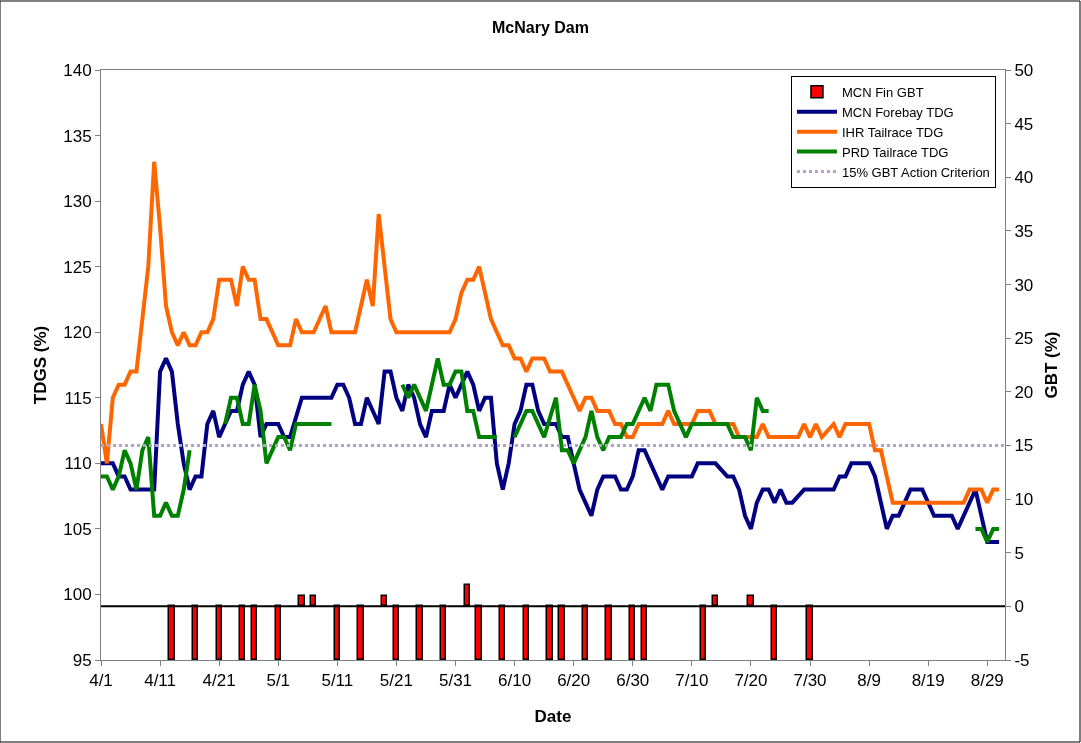 Image resolution: width=1081 pixels, height=743 pixels. I want to click on y-tick-label: 105, so click(77, 529).